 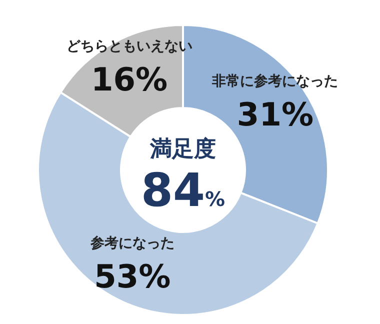 What do you see at coordinates (132, 276) in the screenshot?
I see `data-label: 53%` at bounding box center [132, 276].